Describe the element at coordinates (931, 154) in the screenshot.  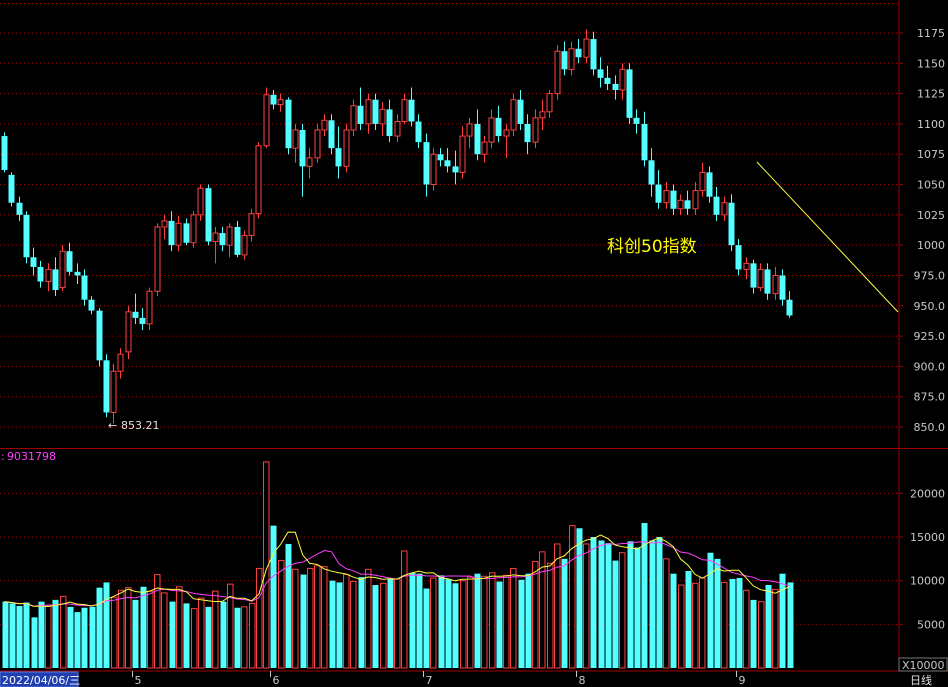
I see `price-tick-label: 1075` at that location.